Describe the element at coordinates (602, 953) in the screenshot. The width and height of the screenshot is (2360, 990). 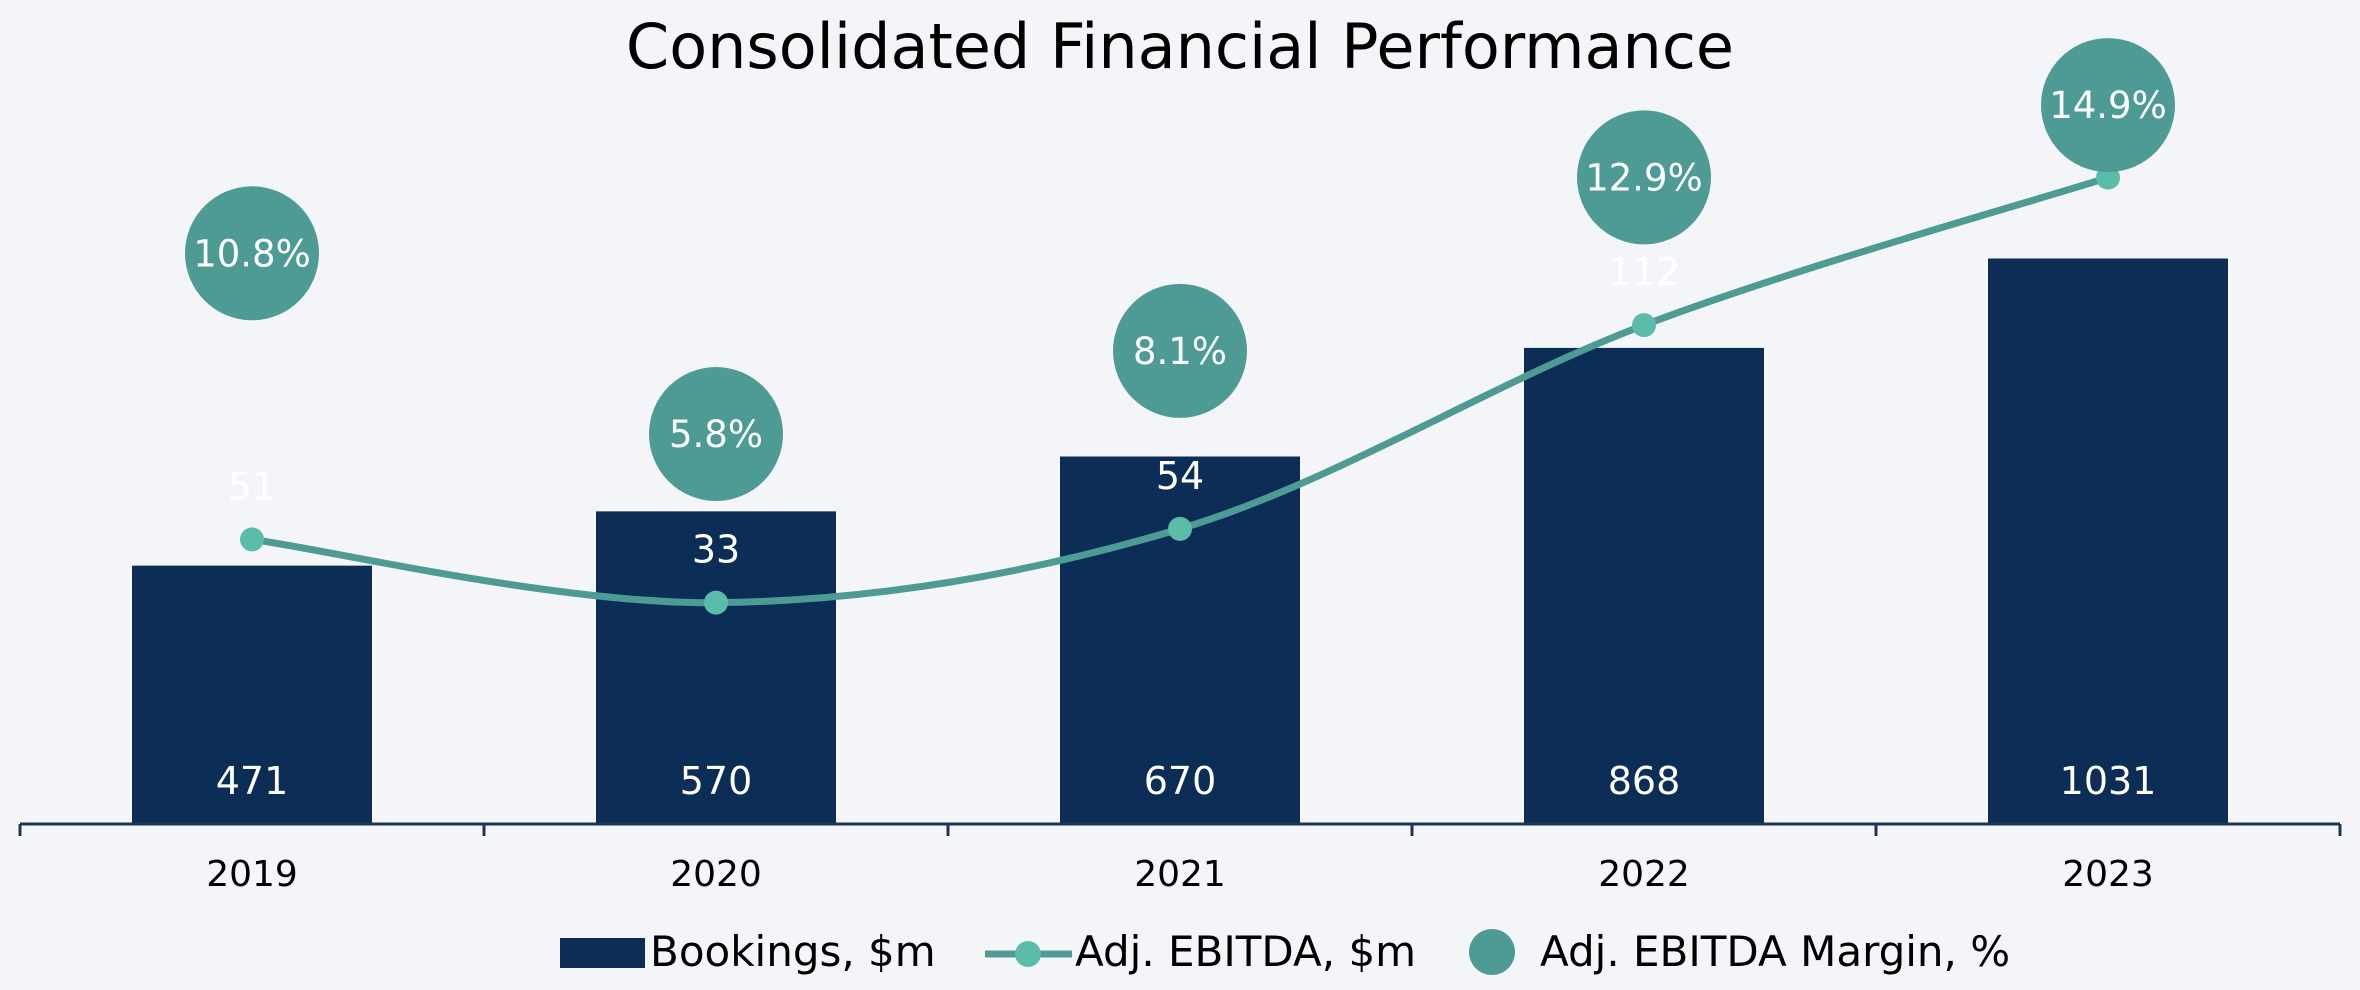
I see `legend-bookings-swatch` at that location.